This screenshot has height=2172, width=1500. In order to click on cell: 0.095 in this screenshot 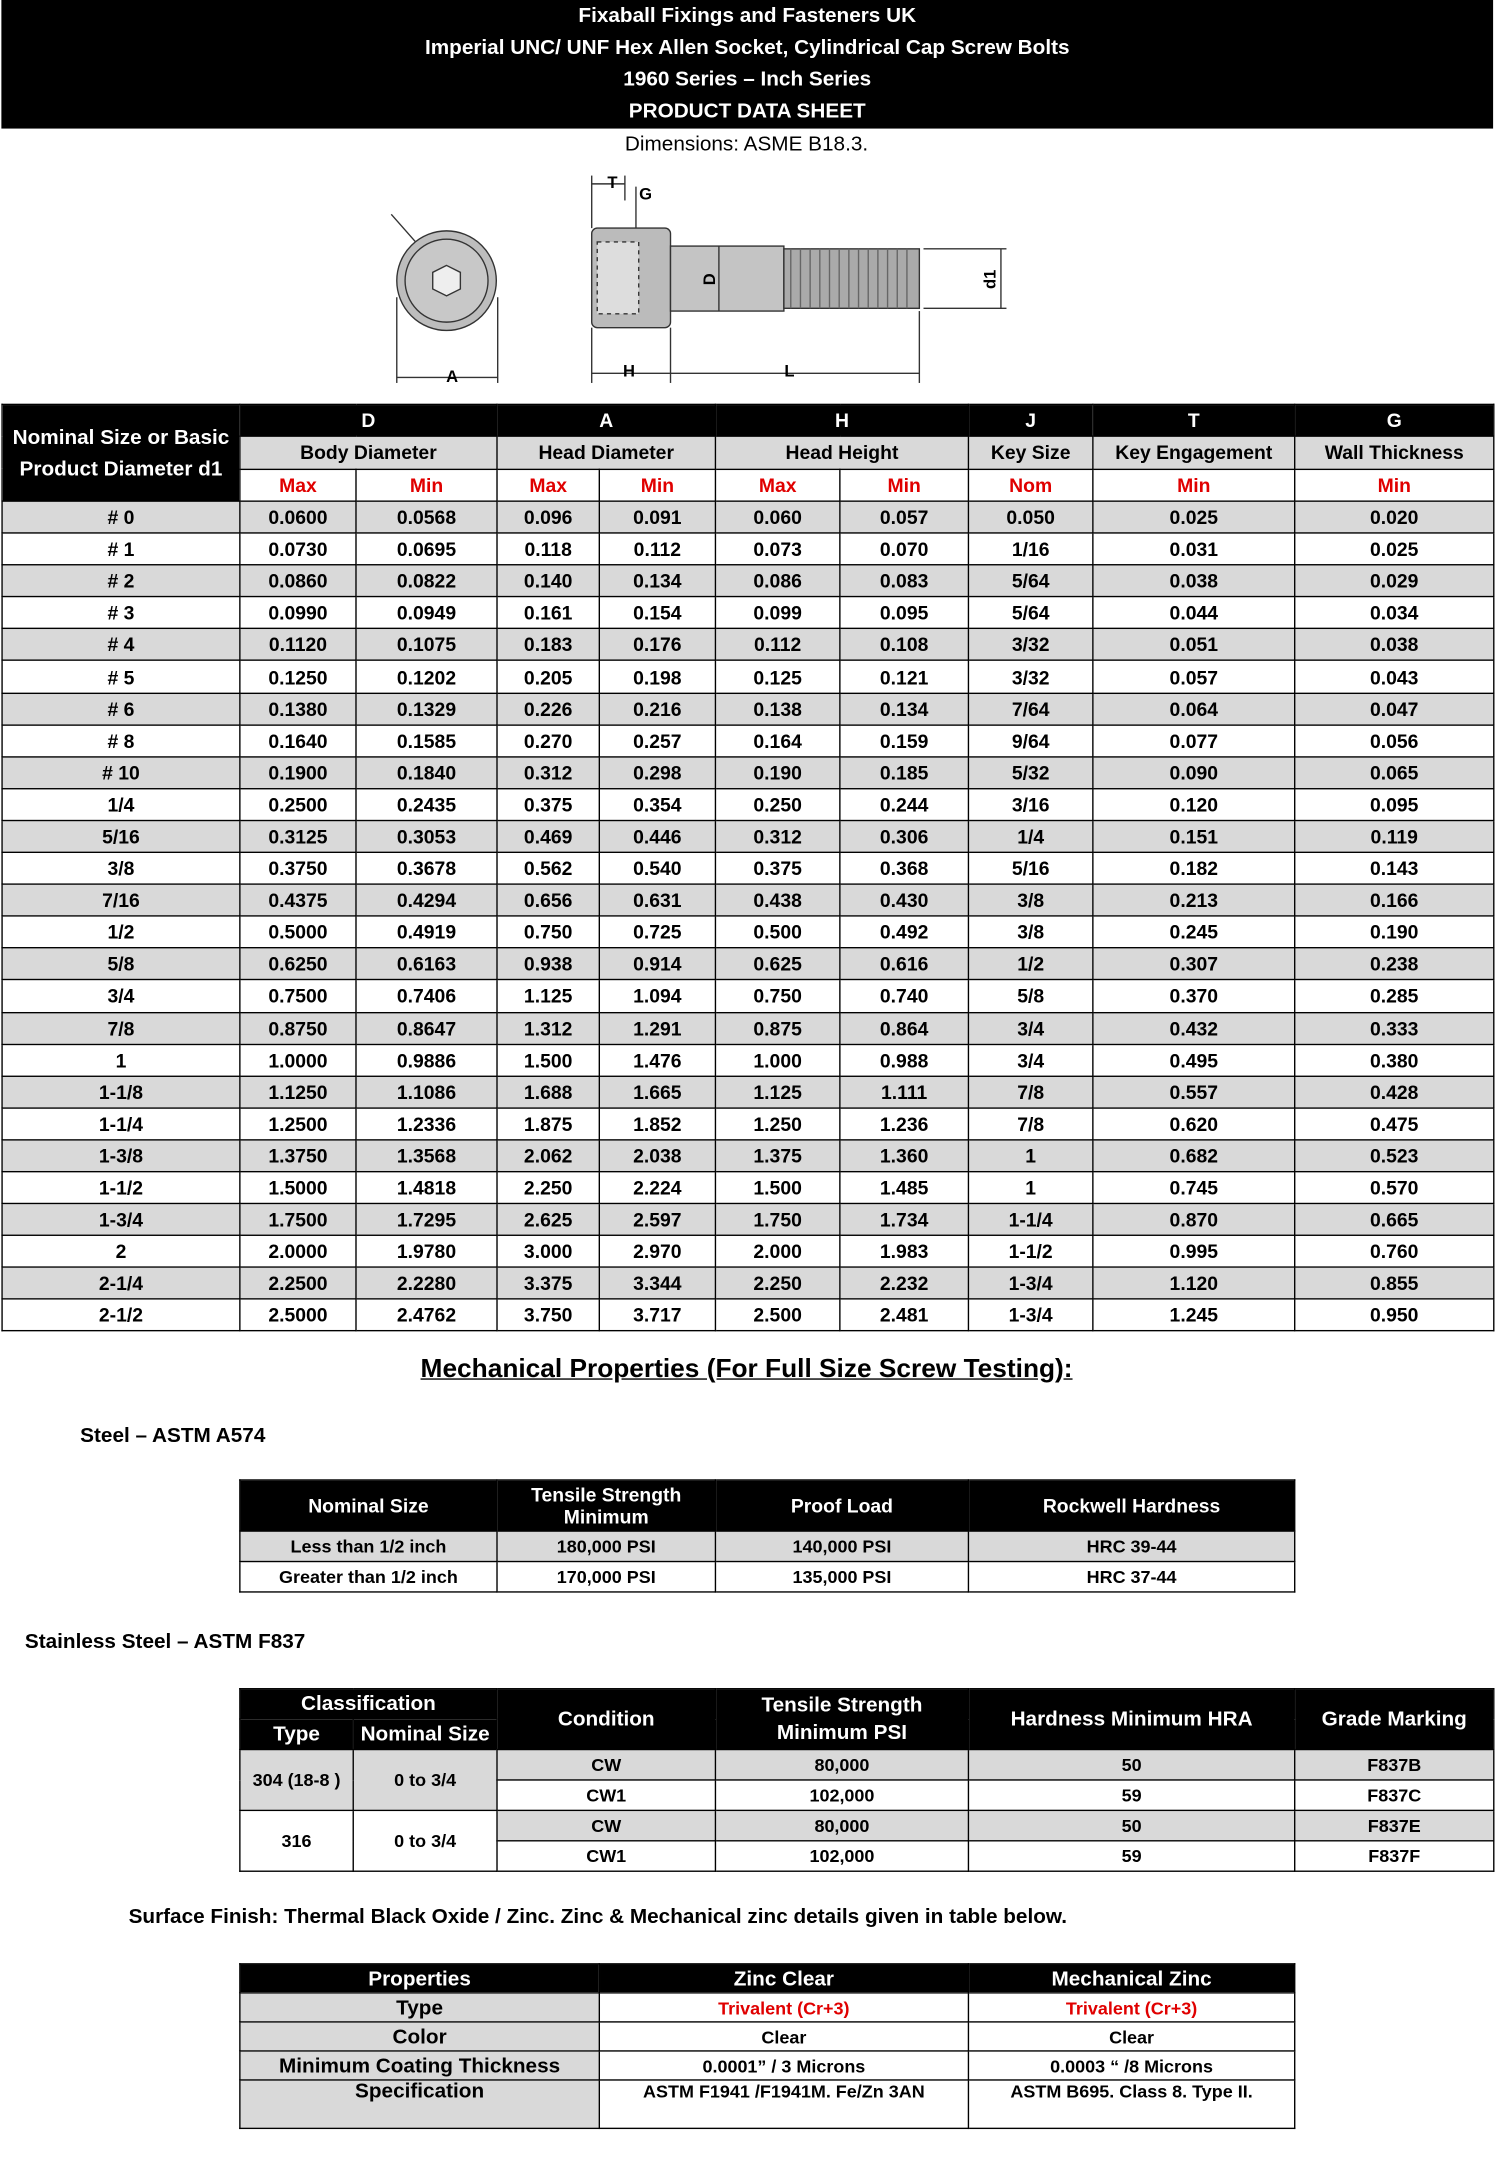, I will do `click(1394, 804)`.